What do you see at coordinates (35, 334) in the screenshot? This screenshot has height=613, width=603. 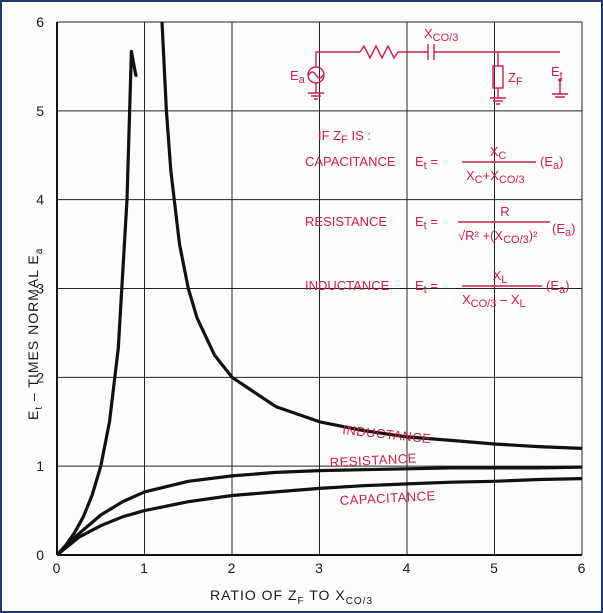 I see `y-axis-title: Et – TIMES NORMAL Ea` at bounding box center [35, 334].